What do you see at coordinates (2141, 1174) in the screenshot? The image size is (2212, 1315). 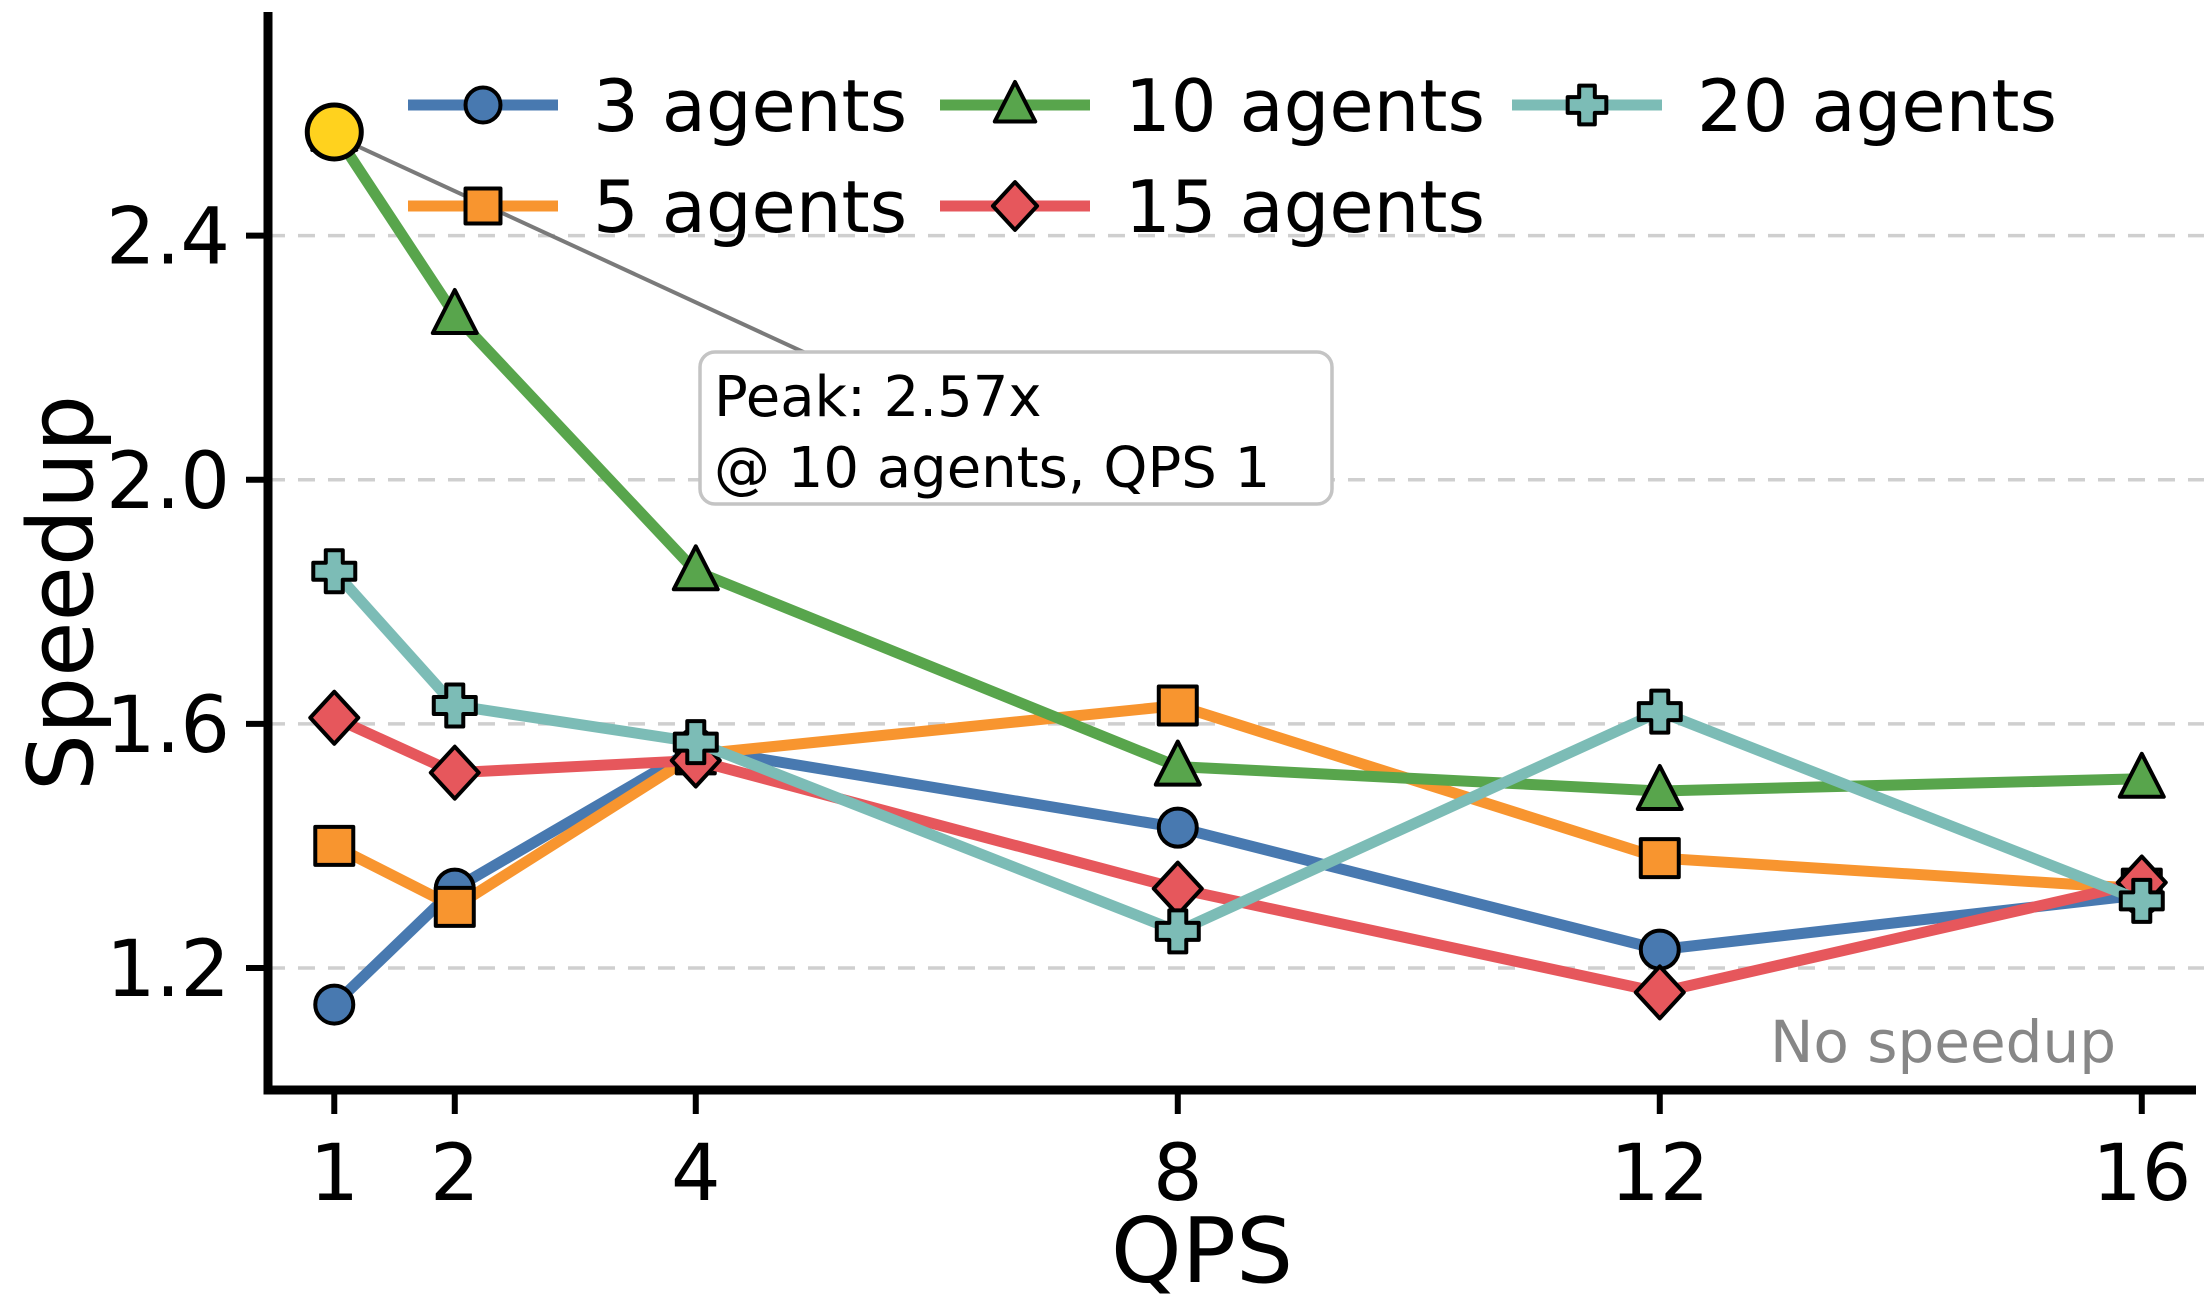 I see `x-tick-label-16: 16` at bounding box center [2141, 1174].